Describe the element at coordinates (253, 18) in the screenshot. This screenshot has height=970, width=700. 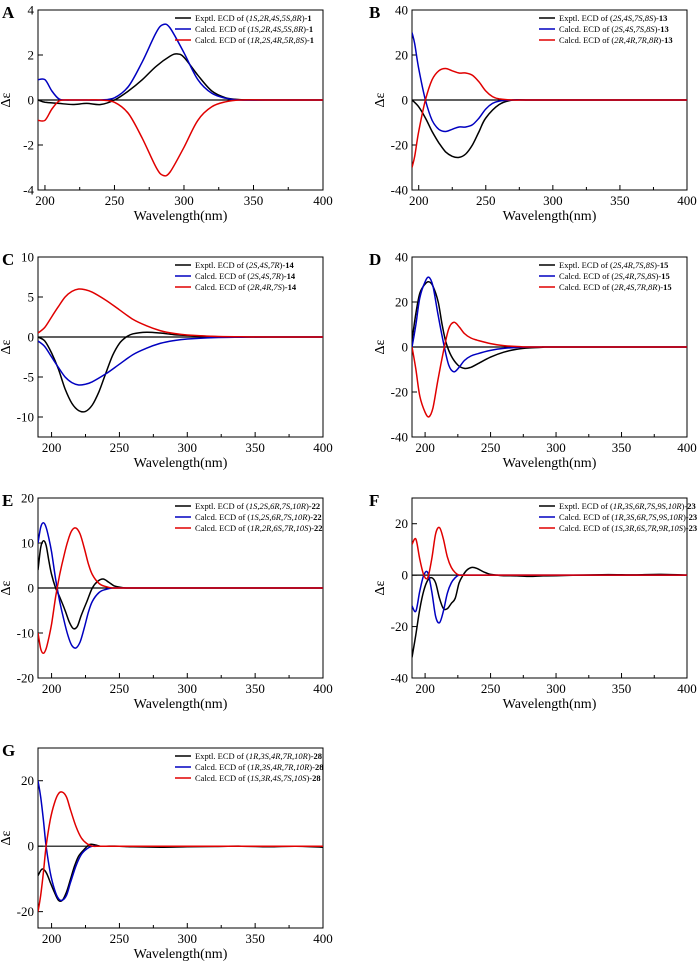
I see `legend-entry: Exptl. ECD of (1S,2R,4S,5S,8R)-1` at that location.